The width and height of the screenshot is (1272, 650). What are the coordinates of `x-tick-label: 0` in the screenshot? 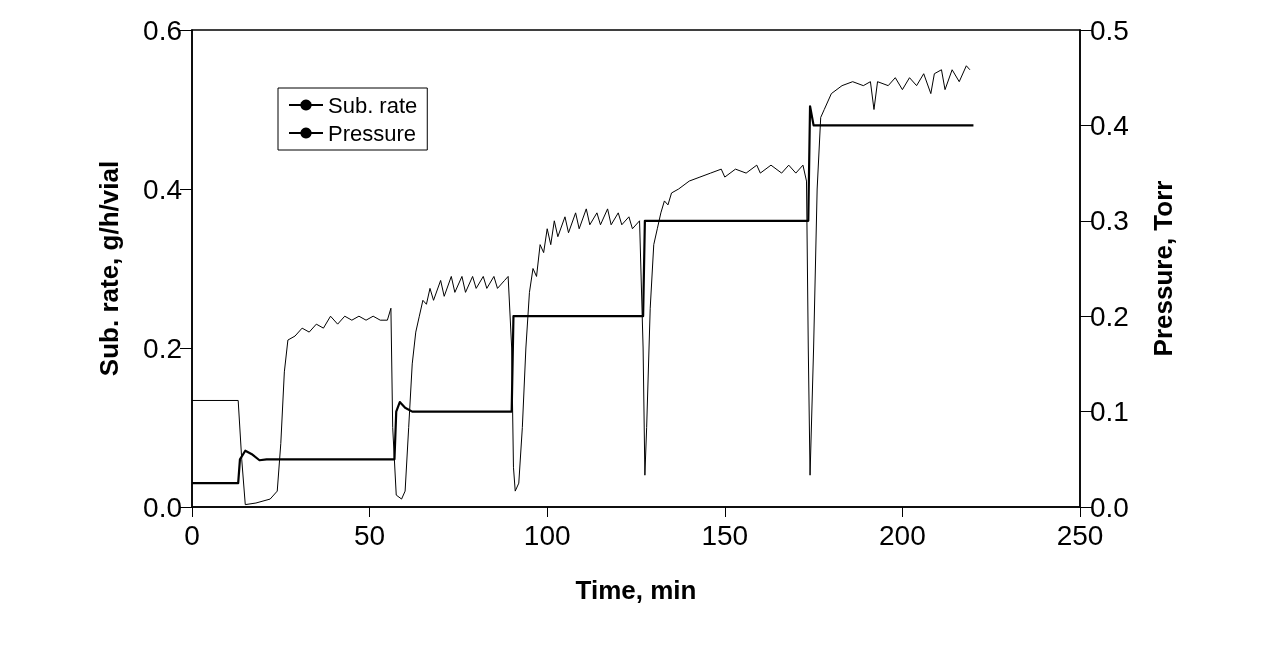 It's located at (192, 535).